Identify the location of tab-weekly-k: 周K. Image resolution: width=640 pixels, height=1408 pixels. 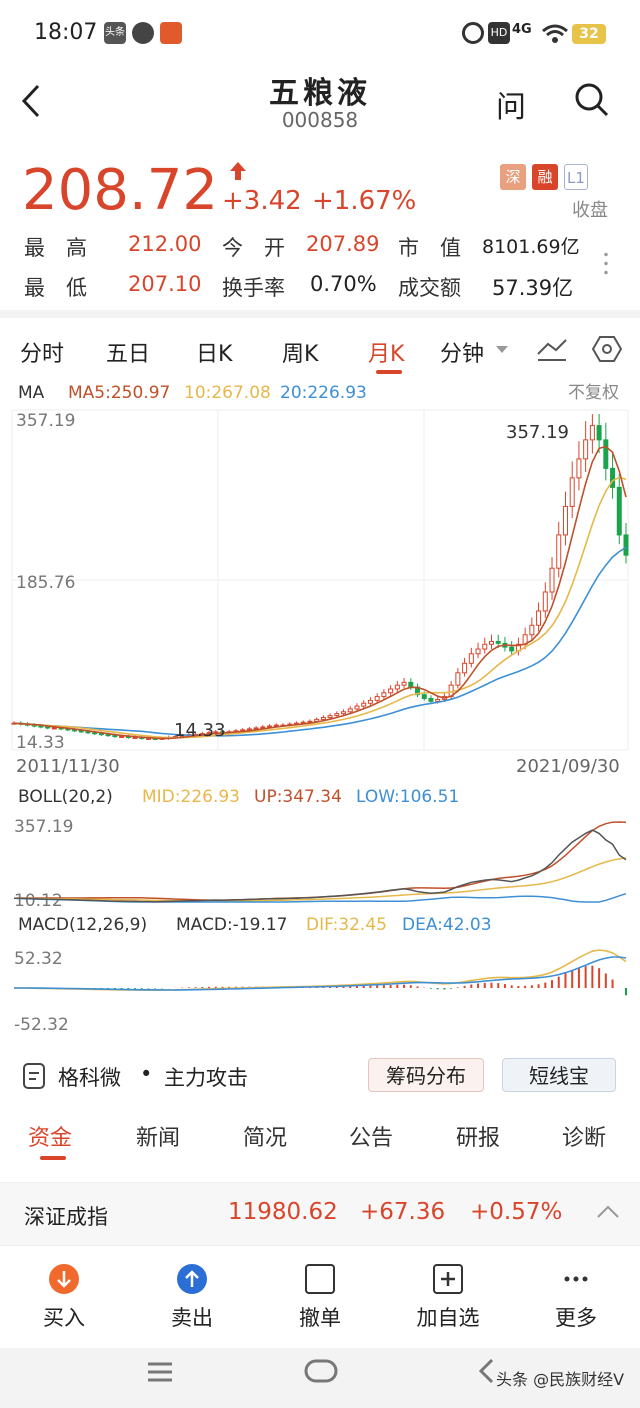
(300, 354).